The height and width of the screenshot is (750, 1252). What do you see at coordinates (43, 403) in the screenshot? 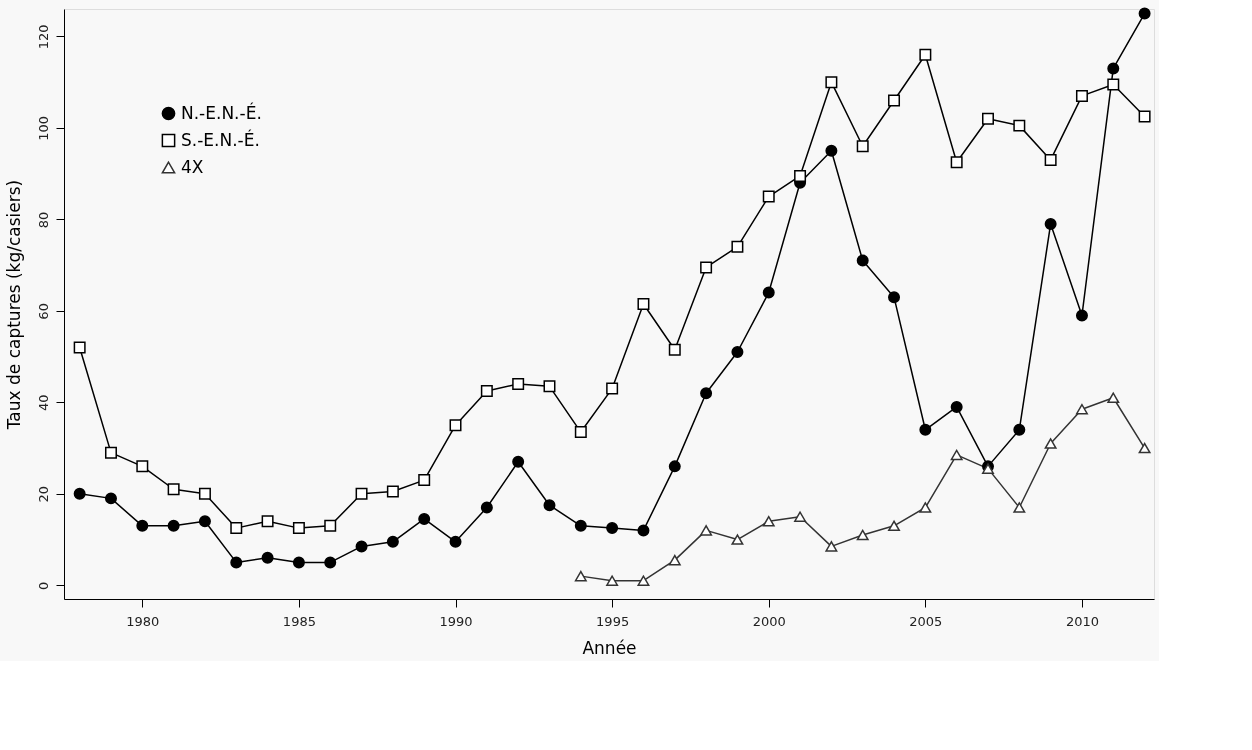
I see `y-tick-label: 40` at bounding box center [43, 403].